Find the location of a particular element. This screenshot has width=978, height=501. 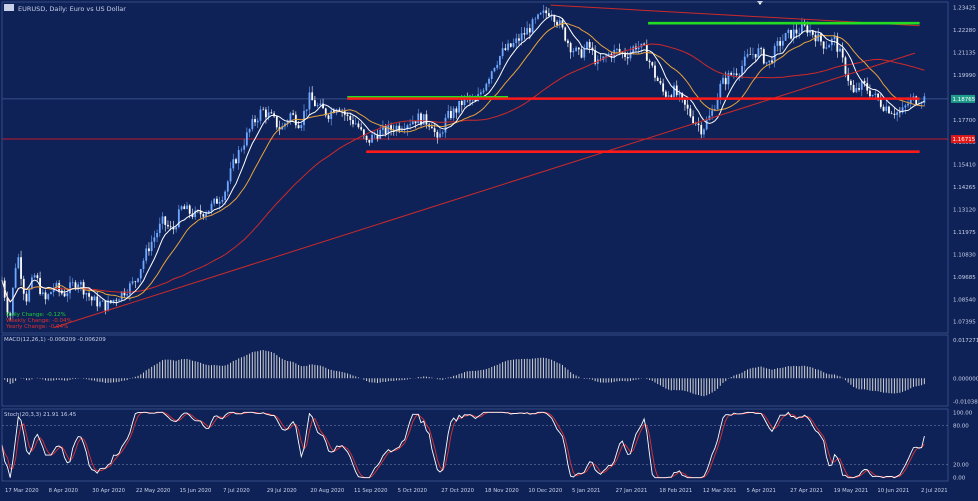

time-tick-label: 5 Apr 2021 is located at coordinates (761, 491).